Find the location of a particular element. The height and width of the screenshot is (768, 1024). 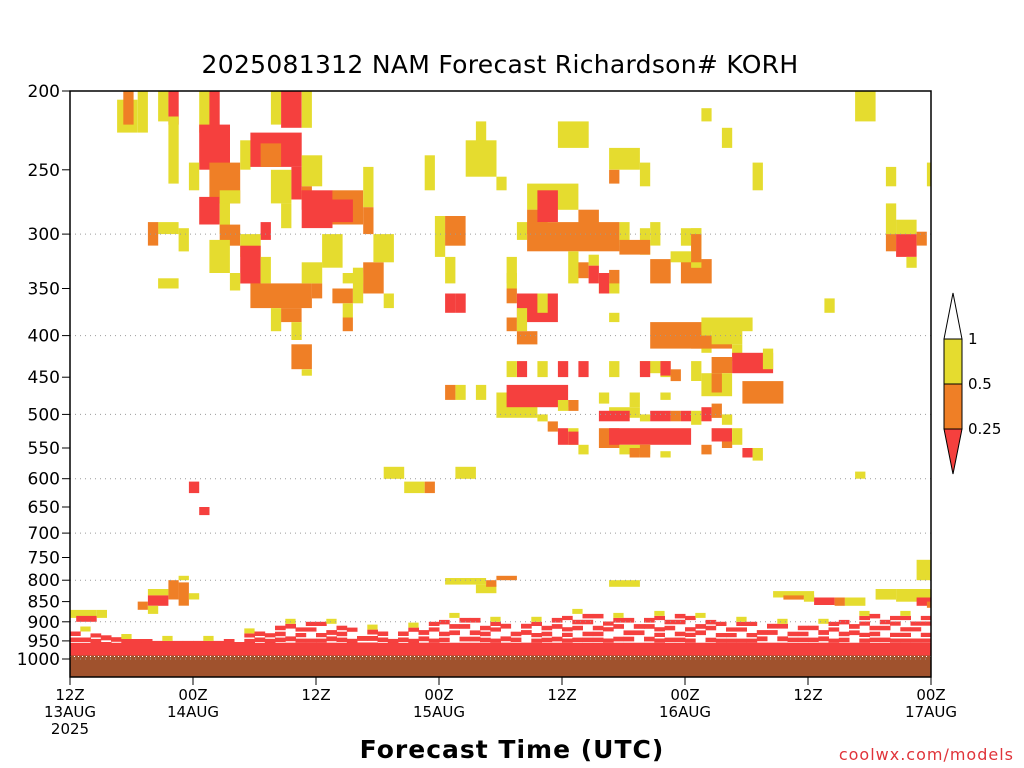

y-tick-label: 750 is located at coordinates (44, 559).